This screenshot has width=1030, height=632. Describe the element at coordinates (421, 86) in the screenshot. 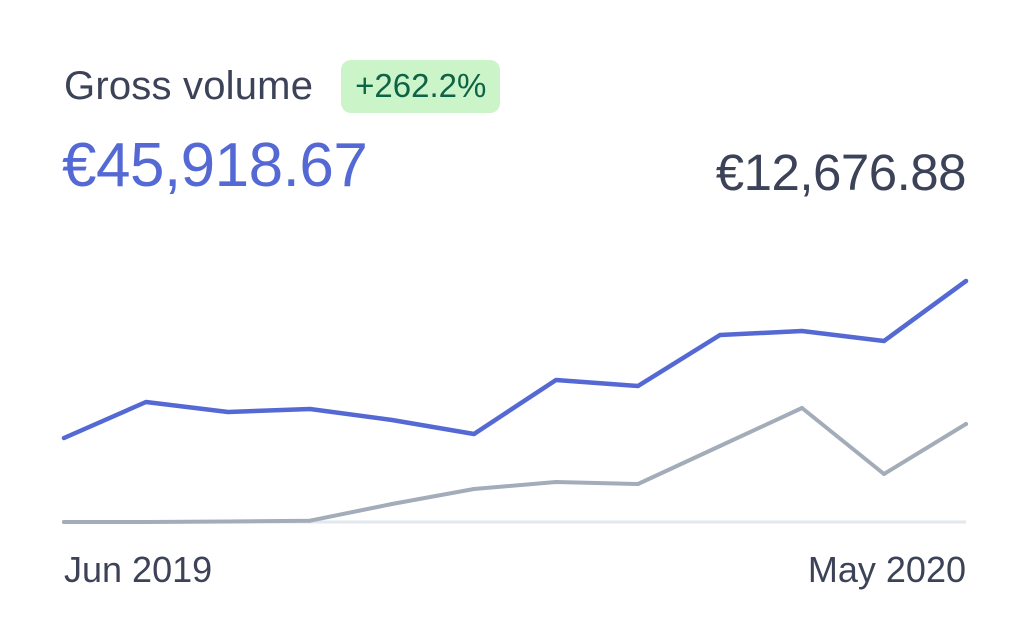

I see `change-badge: +262.2%` at that location.